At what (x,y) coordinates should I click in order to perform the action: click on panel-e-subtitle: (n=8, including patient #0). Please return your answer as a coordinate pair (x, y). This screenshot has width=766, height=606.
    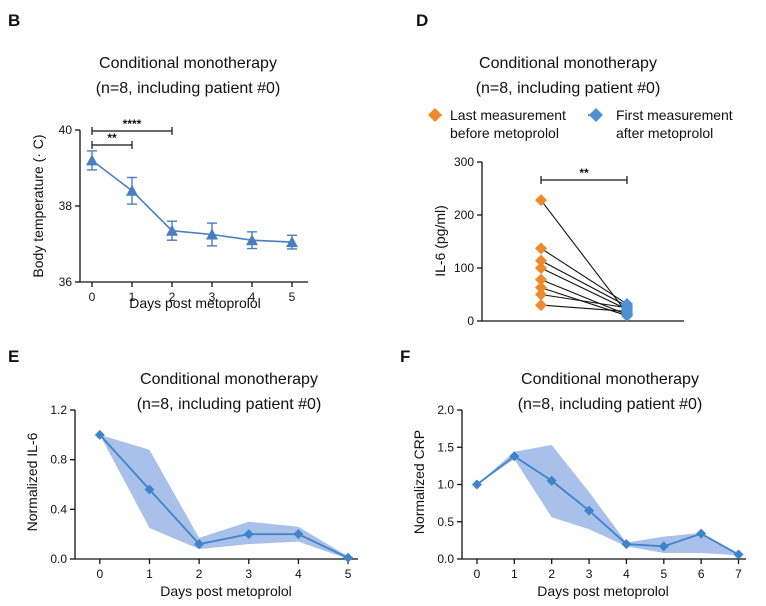
    Looking at the image, I should click on (229, 404).